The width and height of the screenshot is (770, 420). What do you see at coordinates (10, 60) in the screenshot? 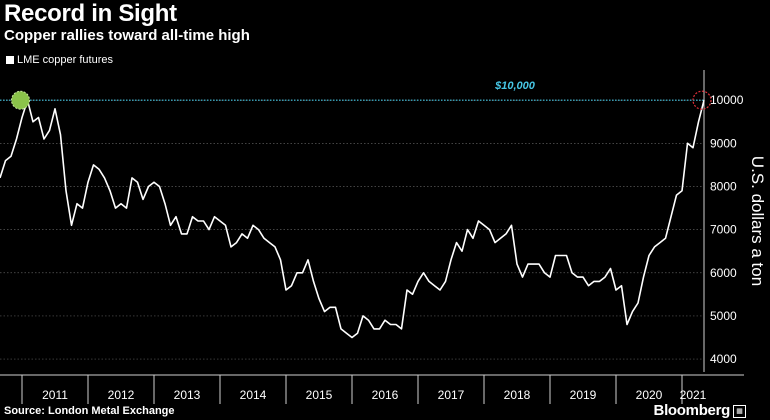
I see `legend-swatch` at bounding box center [10, 60].